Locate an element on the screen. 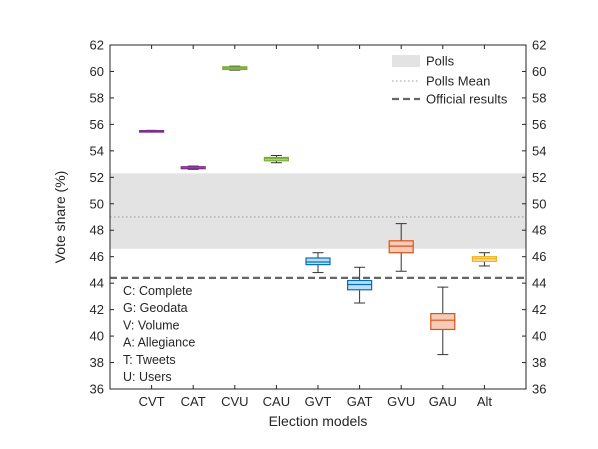 Image resolution: width=598 pixels, height=449 pixels. y-tick-label-right: 46 is located at coordinates (539, 256).